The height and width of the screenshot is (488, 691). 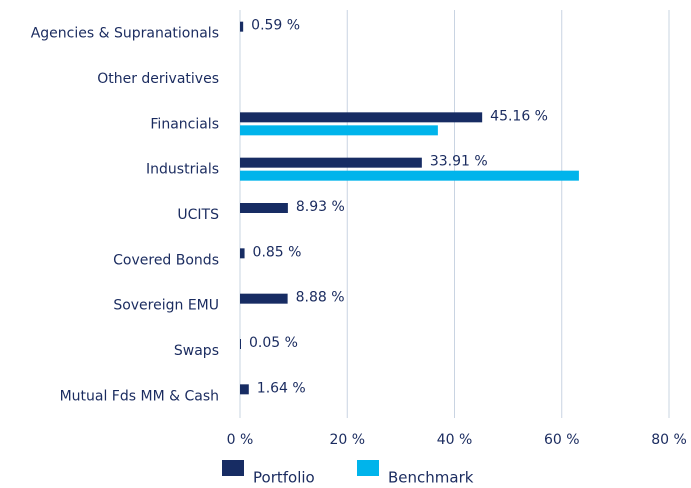 I want to click on x-tick-label: 60 %, so click(x=562, y=440).